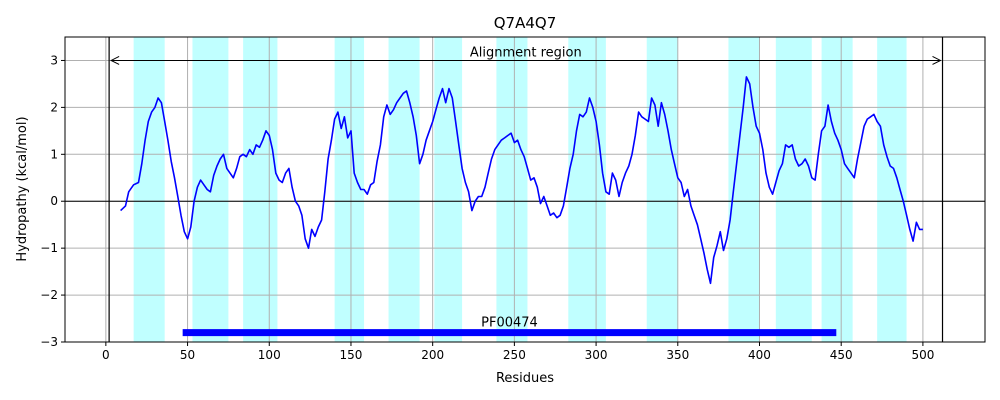  Describe the element at coordinates (509, 323) in the screenshot. I see `domain-label: PF00474` at that location.